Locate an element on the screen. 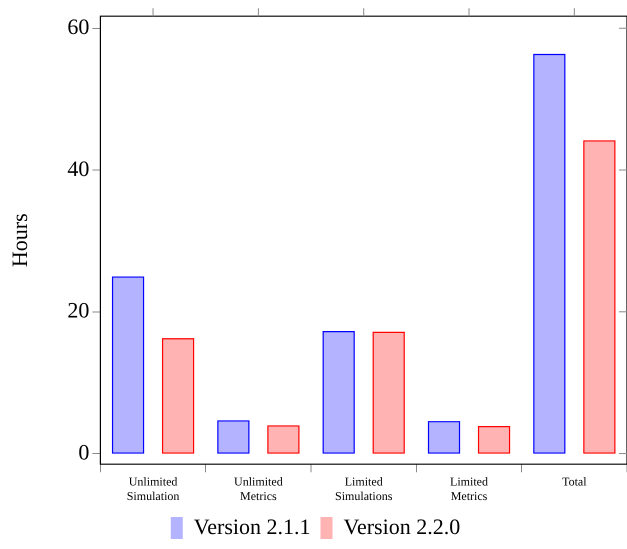  y-tick-label: 40 is located at coordinates (78, 168).